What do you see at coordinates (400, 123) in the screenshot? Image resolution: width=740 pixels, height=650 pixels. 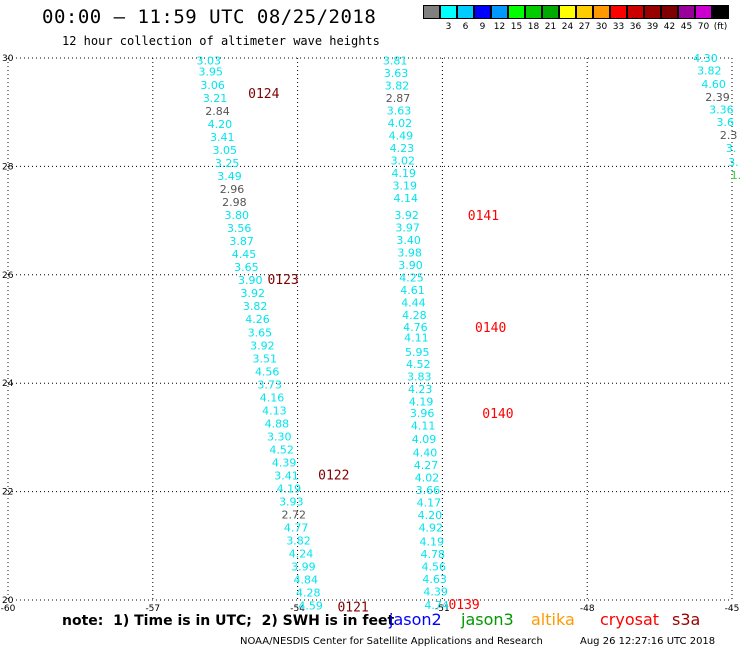 I see `wave-height-point: 4.02` at bounding box center [400, 123].